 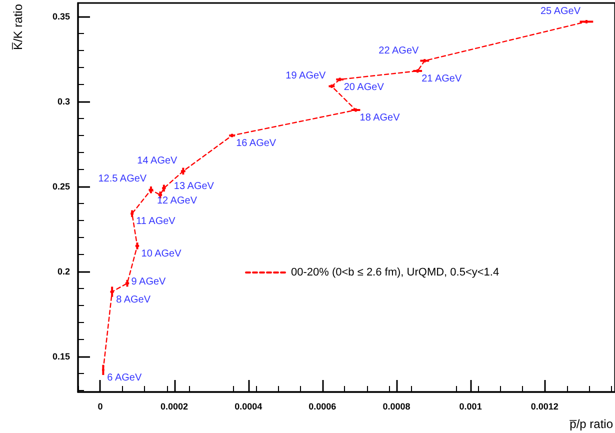 I want to click on annotation: 12 AGeV, so click(x=177, y=200).